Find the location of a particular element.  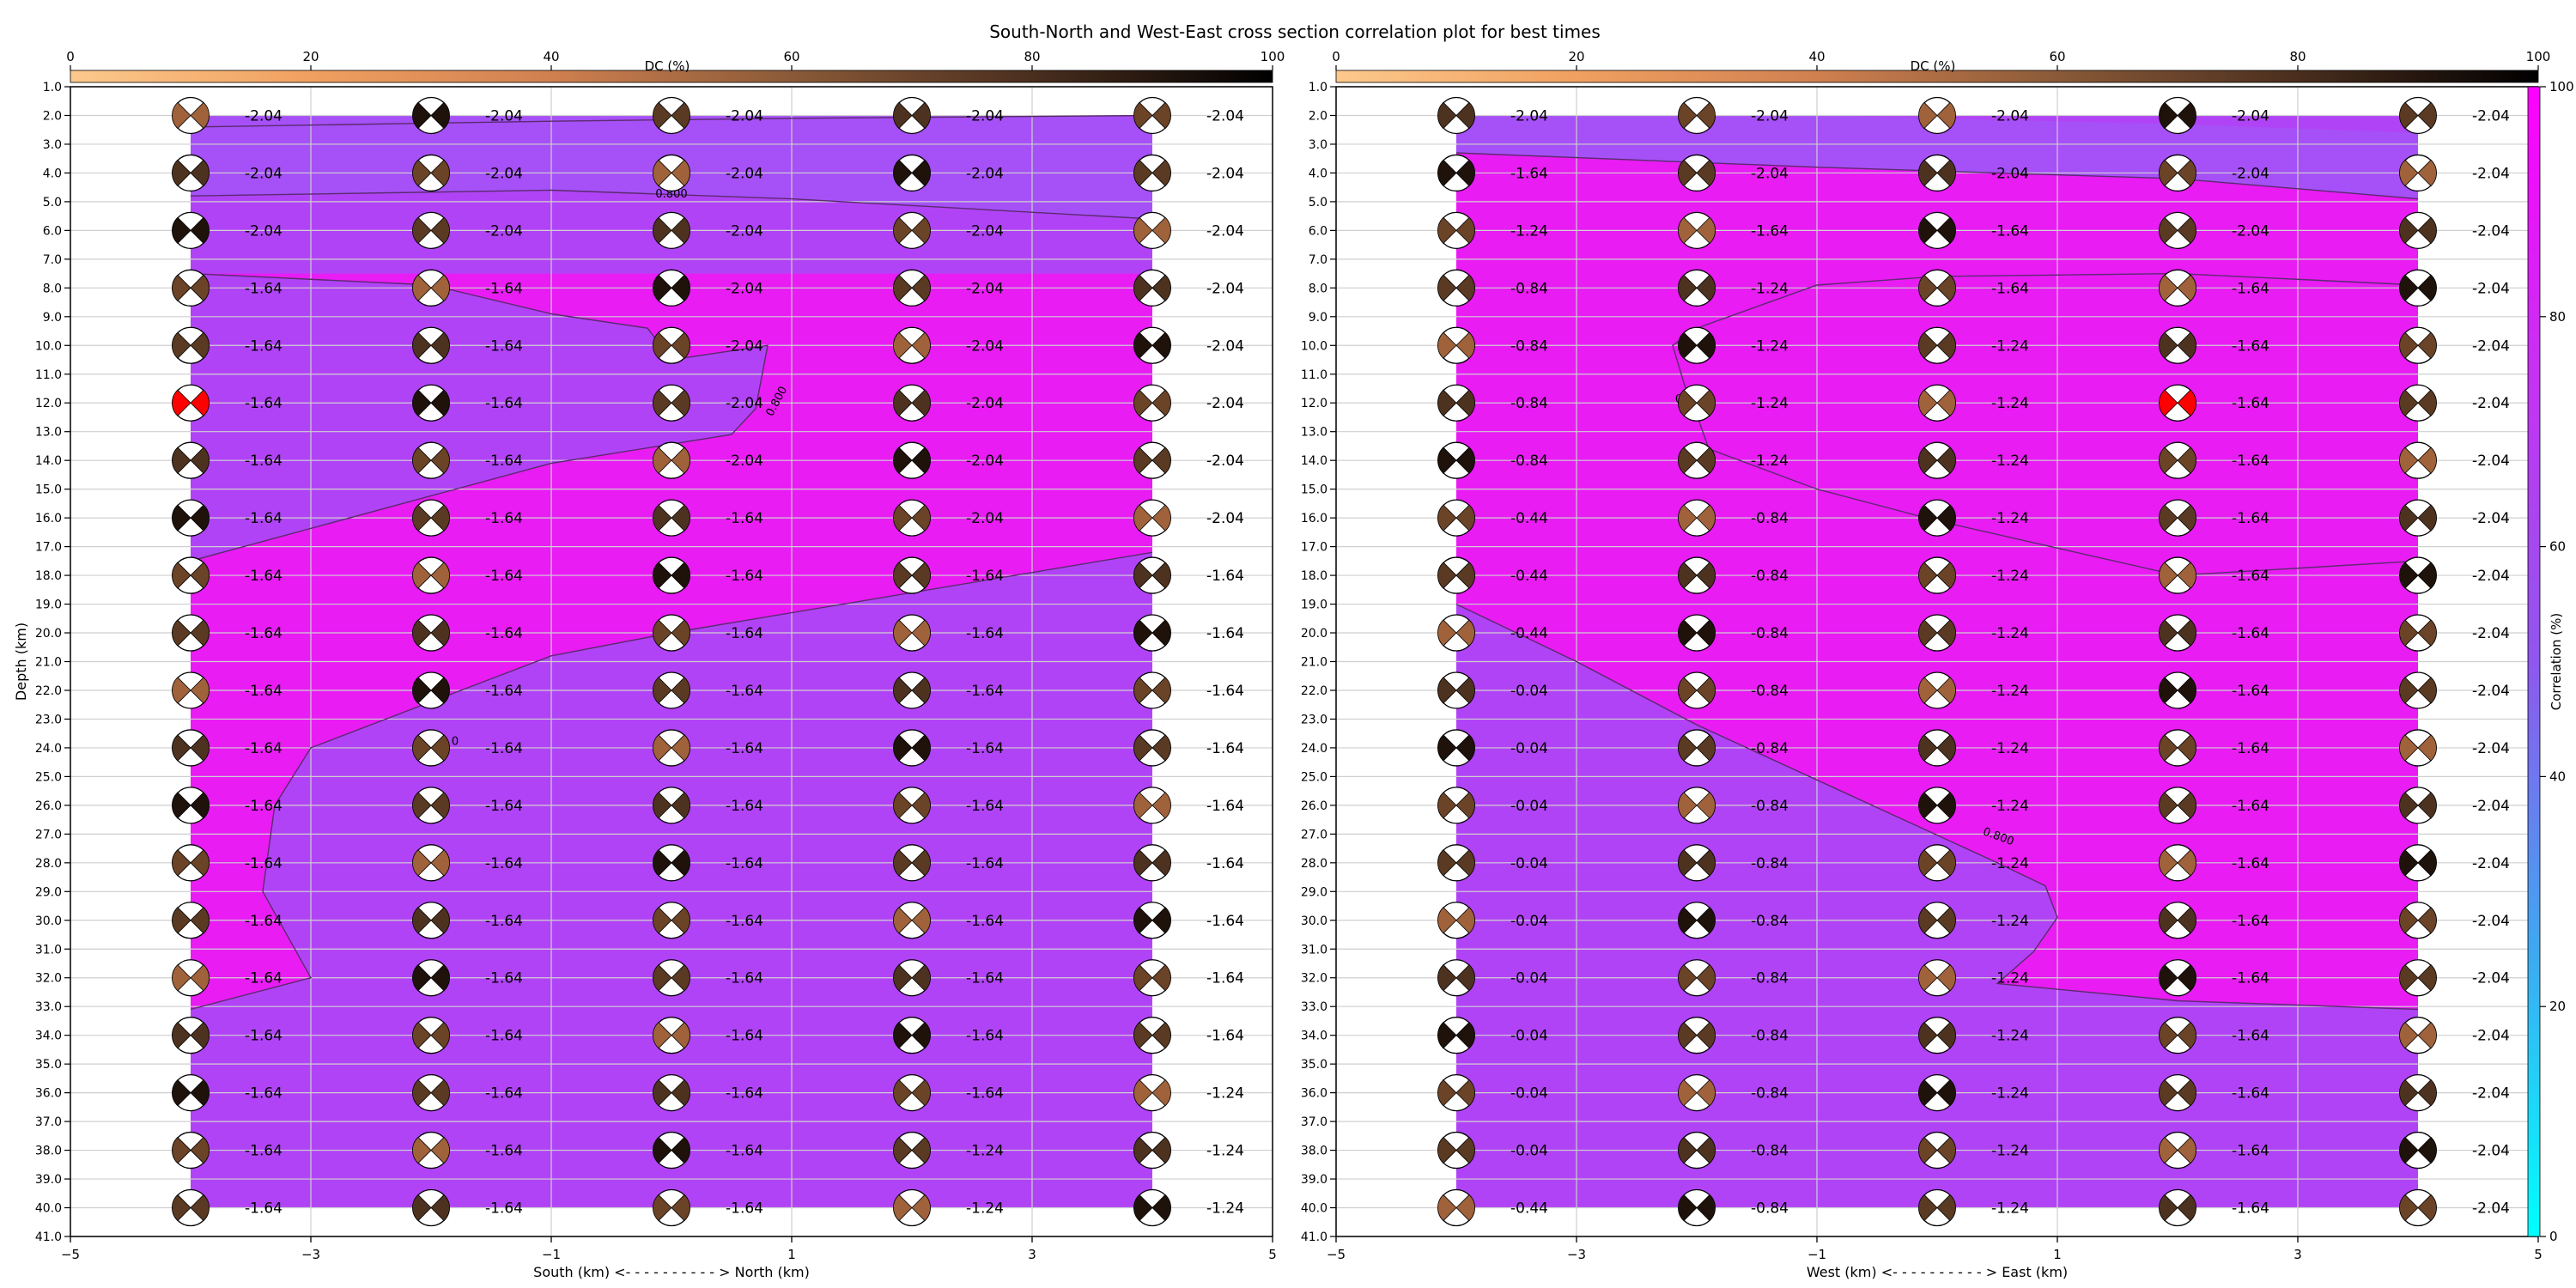

y-tick-label: 18.0 is located at coordinates (48, 576).